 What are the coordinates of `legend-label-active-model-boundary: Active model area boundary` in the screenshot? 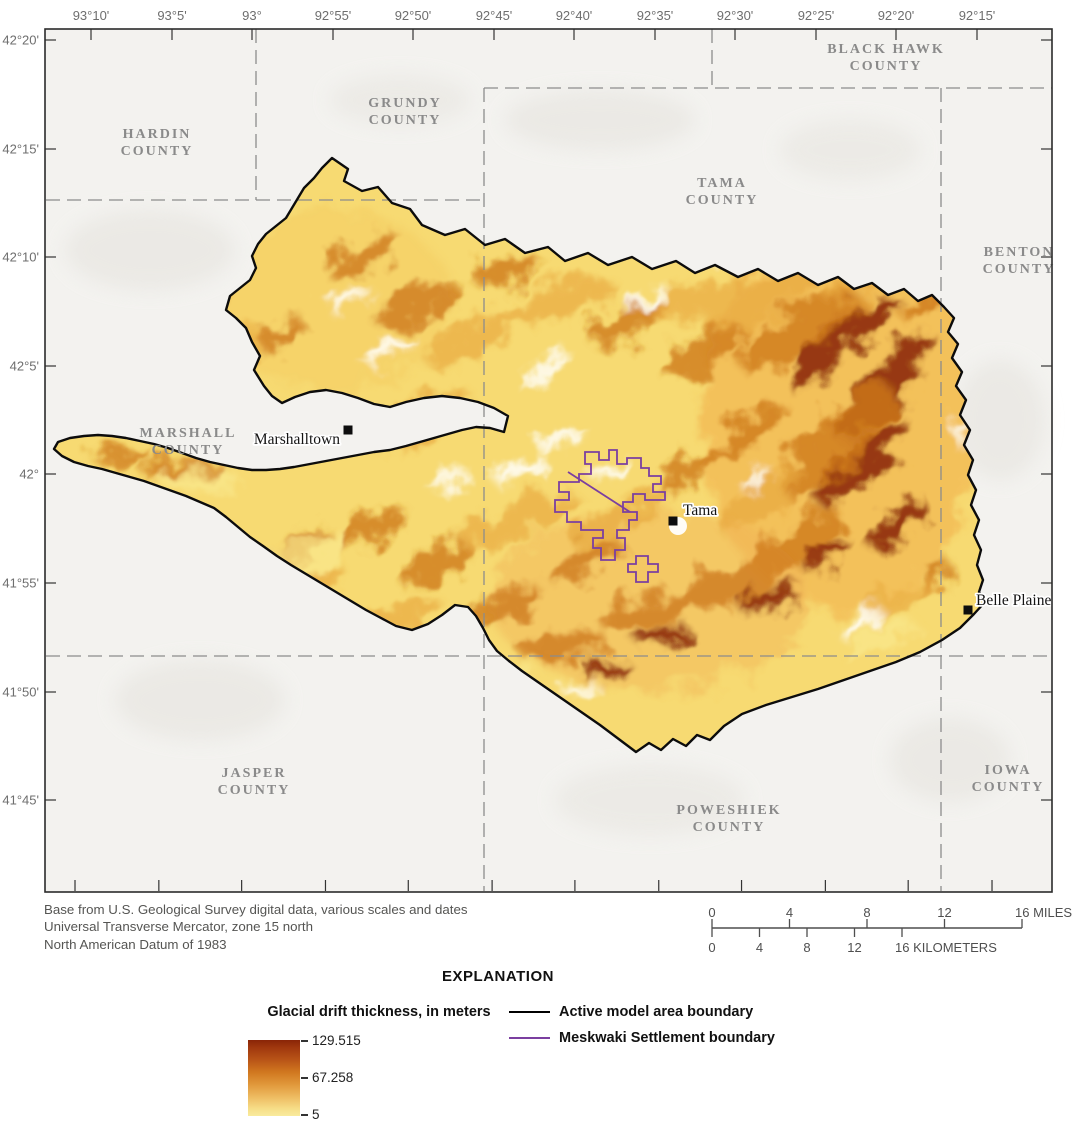 It's located at (656, 1012).